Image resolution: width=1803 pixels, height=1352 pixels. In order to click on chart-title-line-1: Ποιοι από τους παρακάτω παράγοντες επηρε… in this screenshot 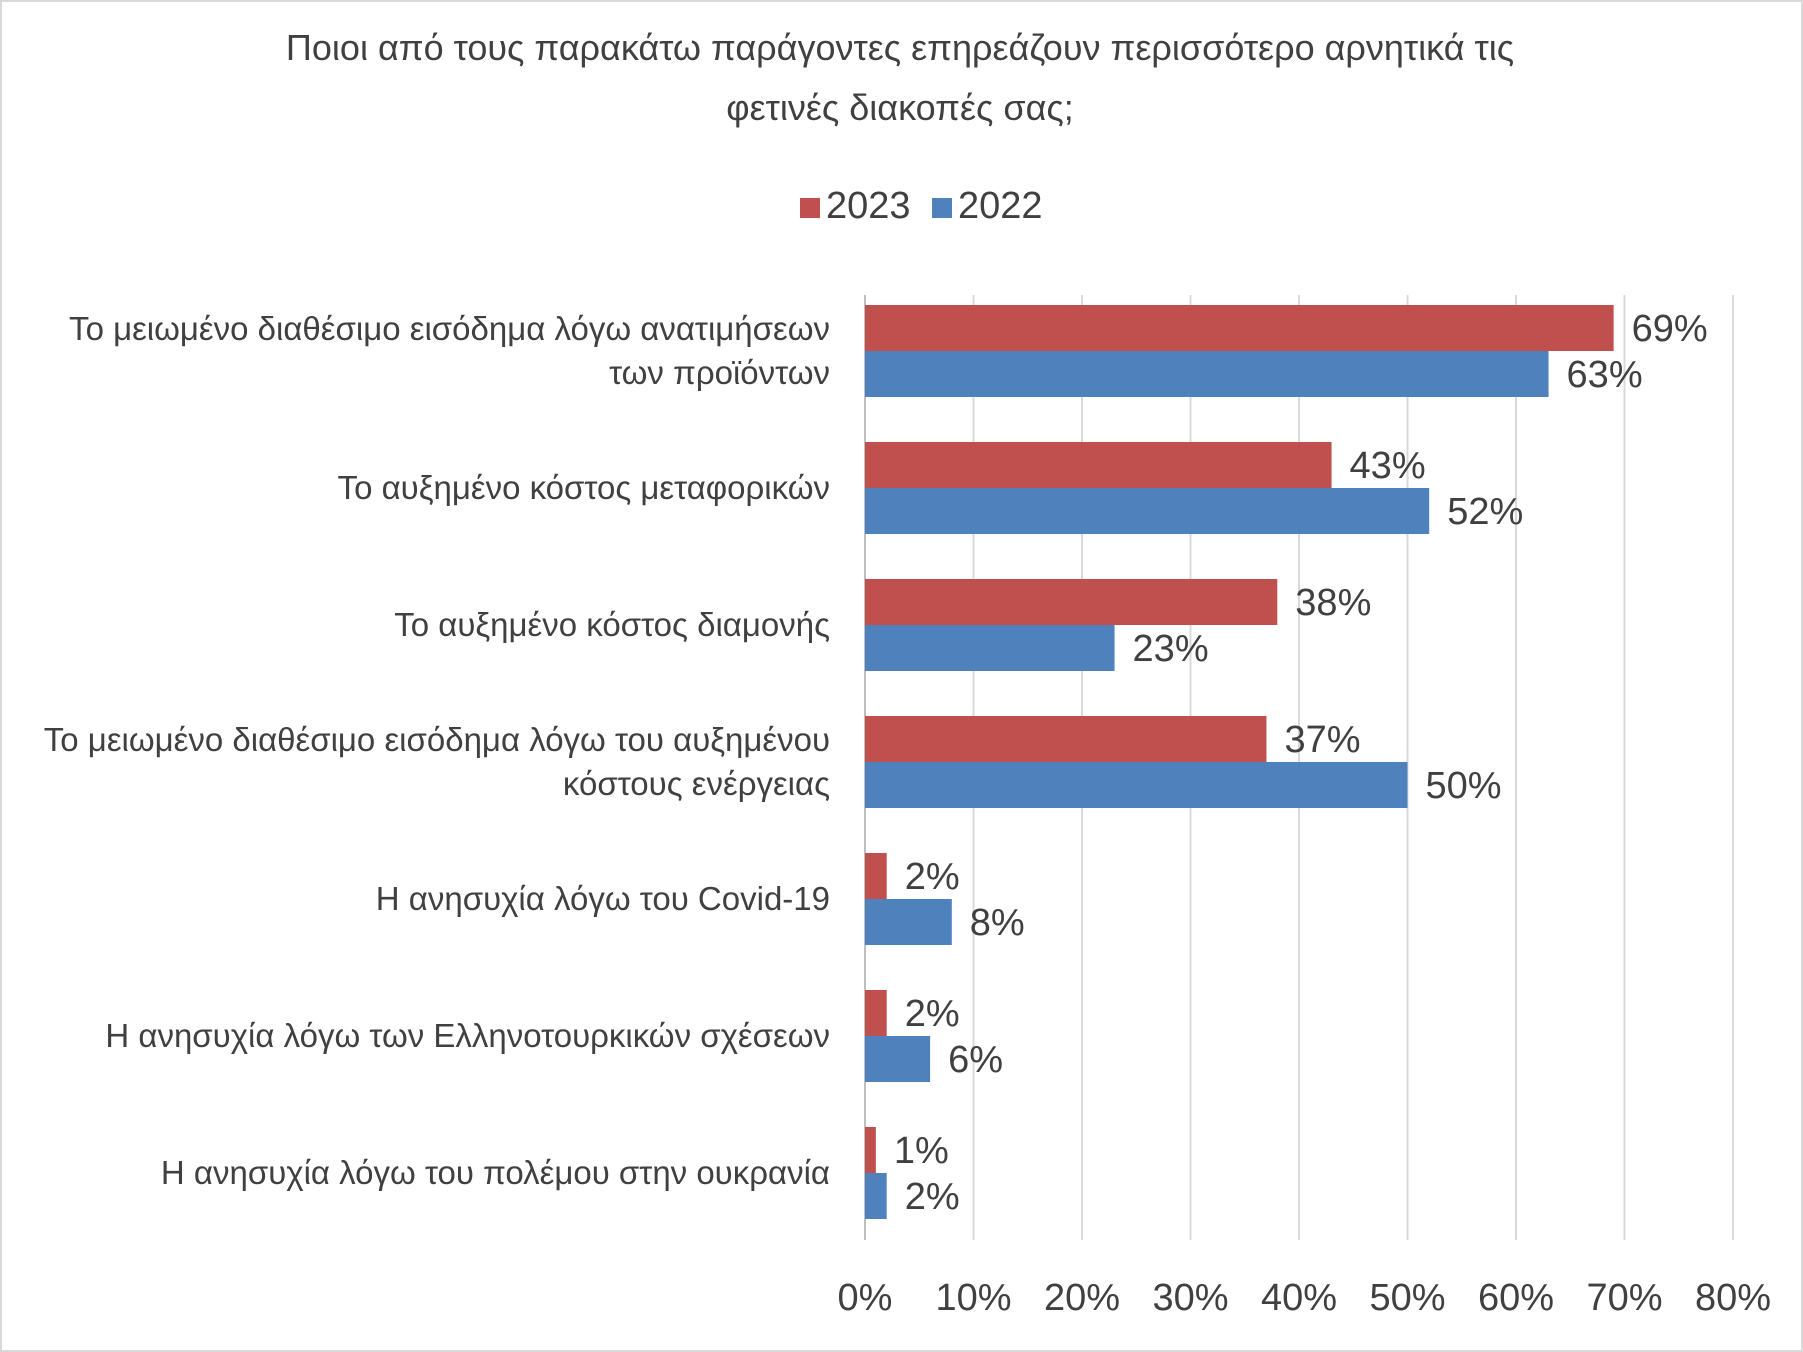, I will do `click(900, 47)`.